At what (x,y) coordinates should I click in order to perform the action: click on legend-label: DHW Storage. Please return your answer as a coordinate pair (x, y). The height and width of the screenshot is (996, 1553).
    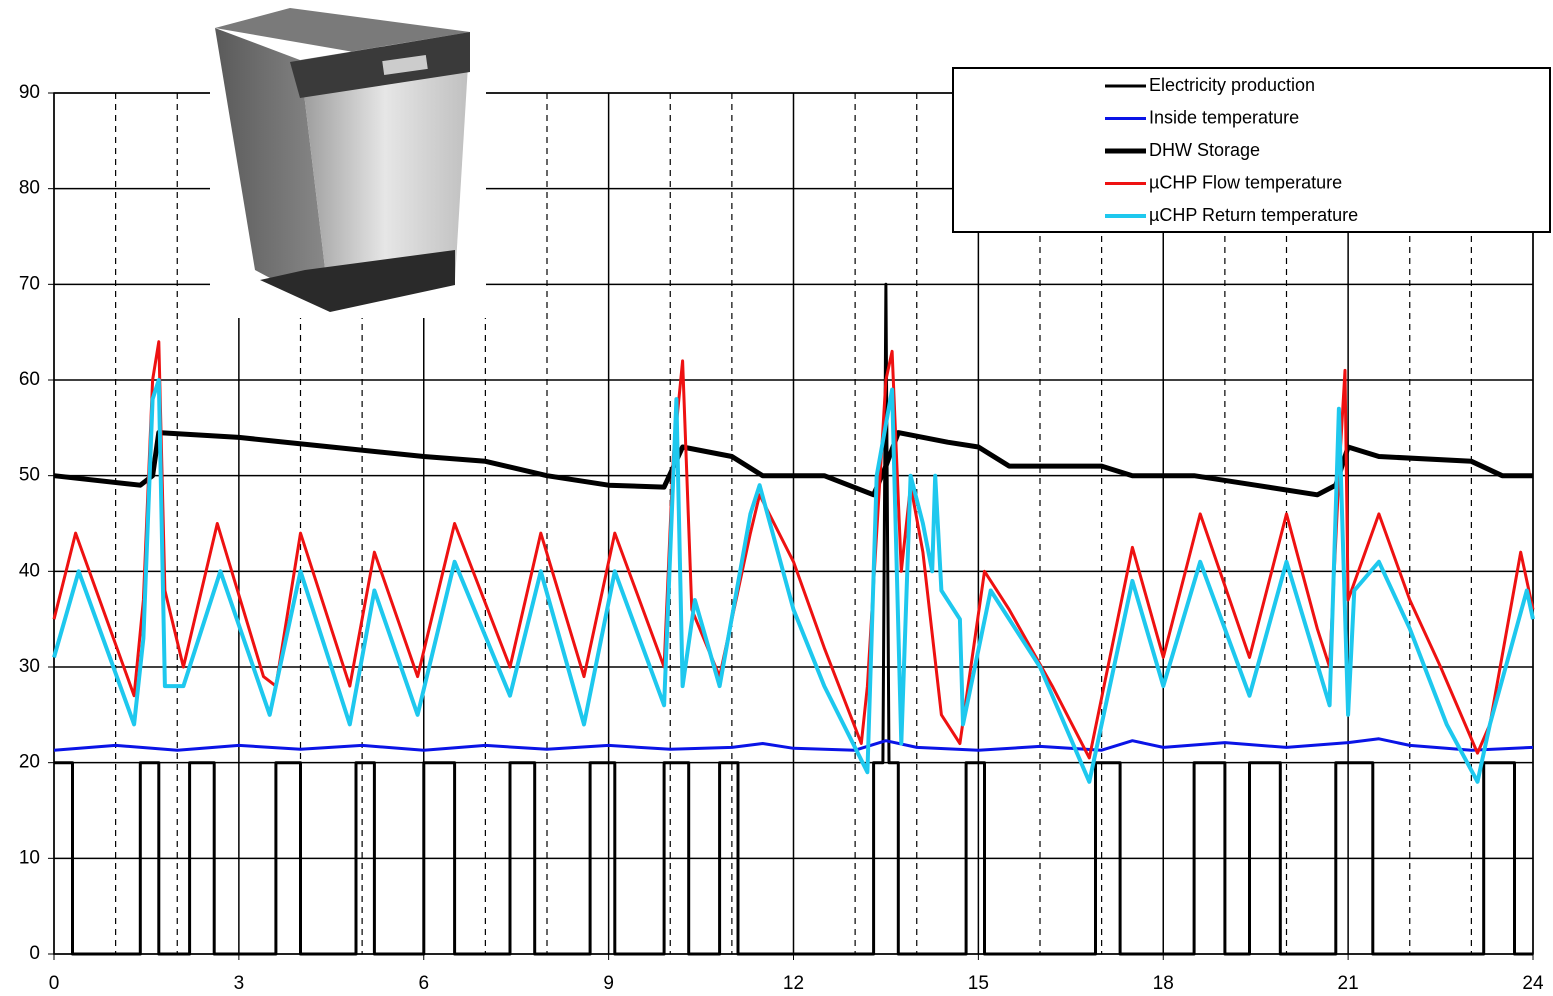
    Looking at the image, I should click on (1204, 150).